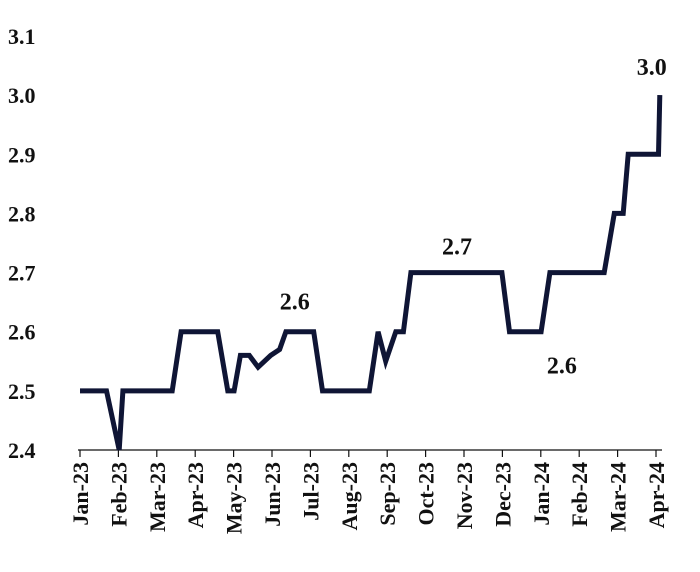  What do you see at coordinates (22, 36) in the screenshot?
I see `y-tick-label: 3.1` at bounding box center [22, 36].